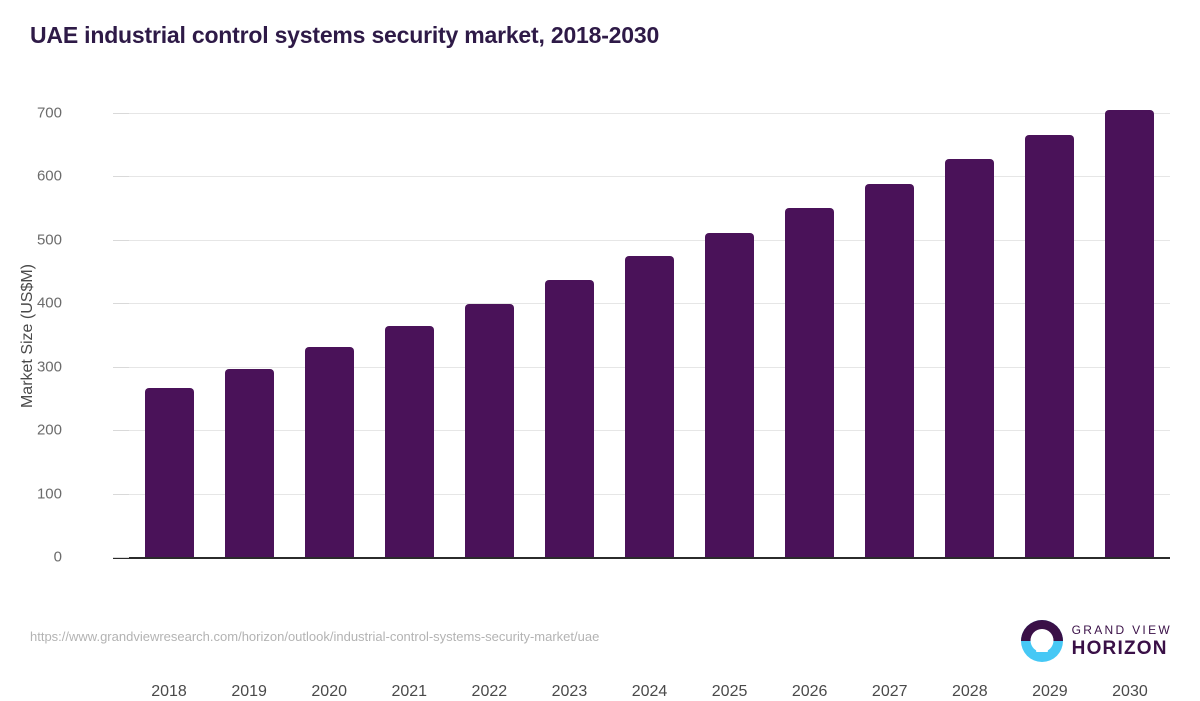 This screenshot has height=701, width=1200. I want to click on y-axis-tick-label: 0, so click(57, 557).